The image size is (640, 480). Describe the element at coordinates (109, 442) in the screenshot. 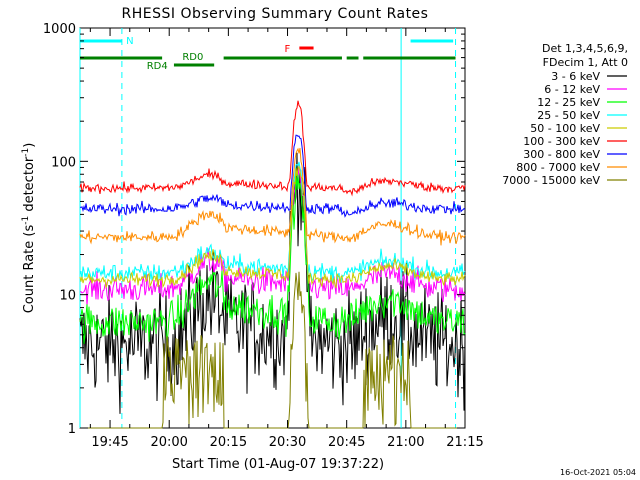

I see `x-tick-label: 19:45` at that location.